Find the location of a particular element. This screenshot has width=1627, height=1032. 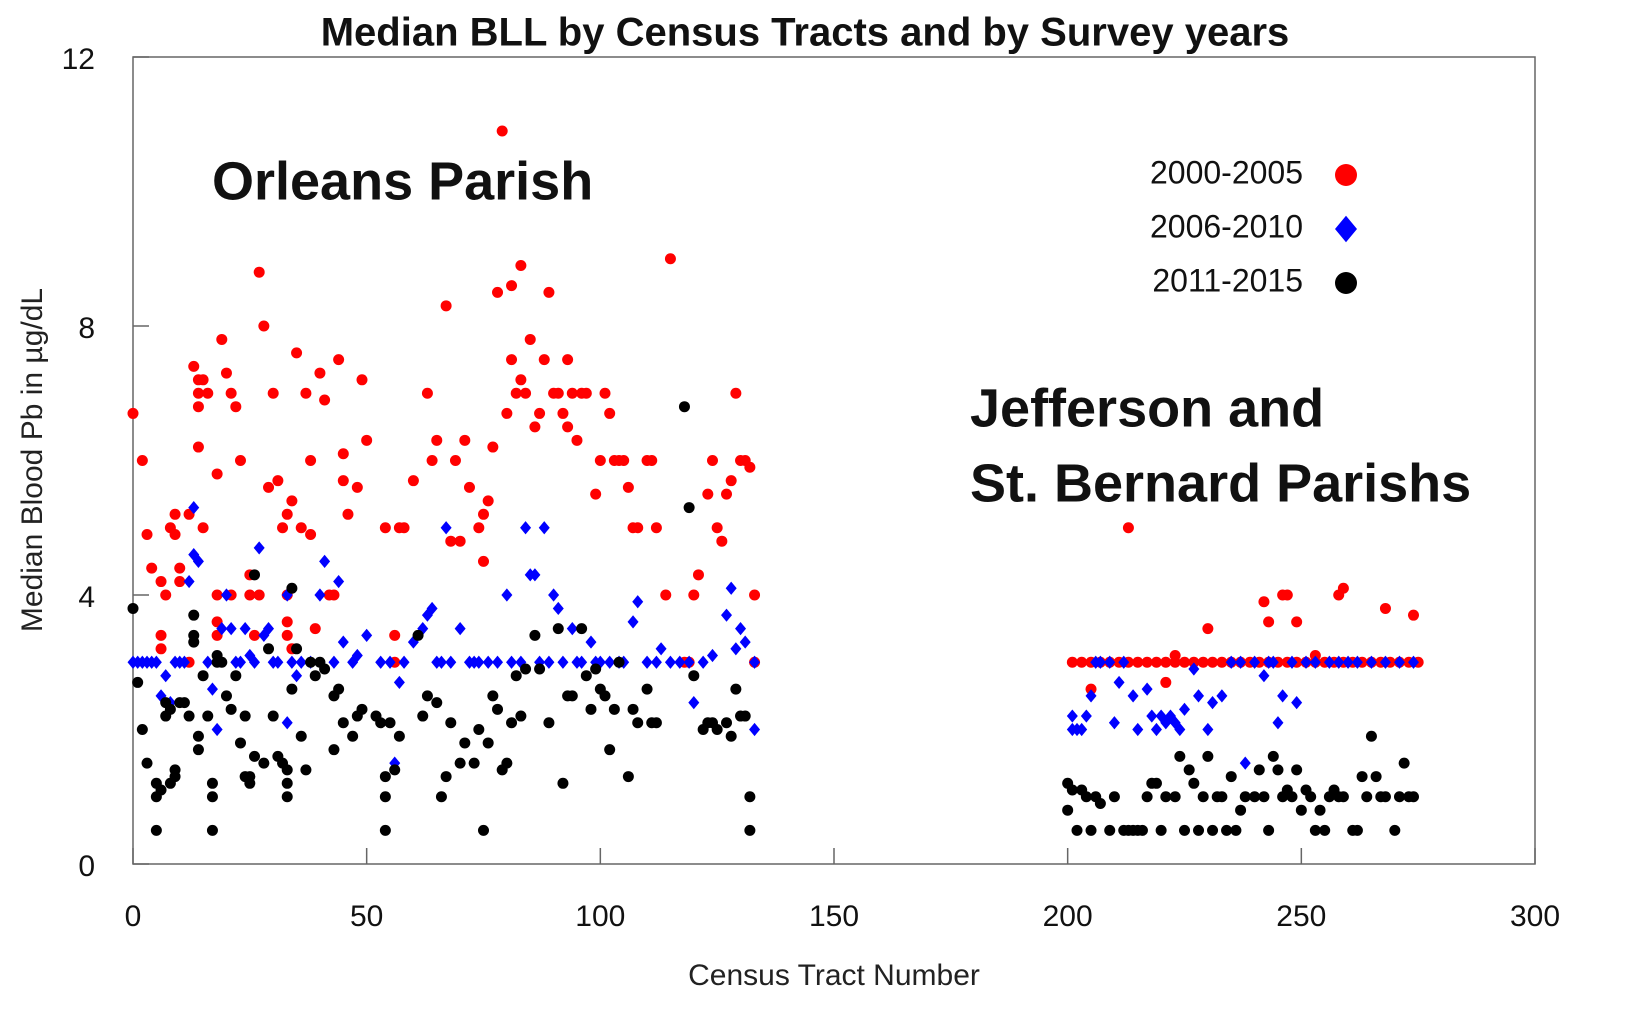

x-tick-label: 150 is located at coordinates (834, 916).